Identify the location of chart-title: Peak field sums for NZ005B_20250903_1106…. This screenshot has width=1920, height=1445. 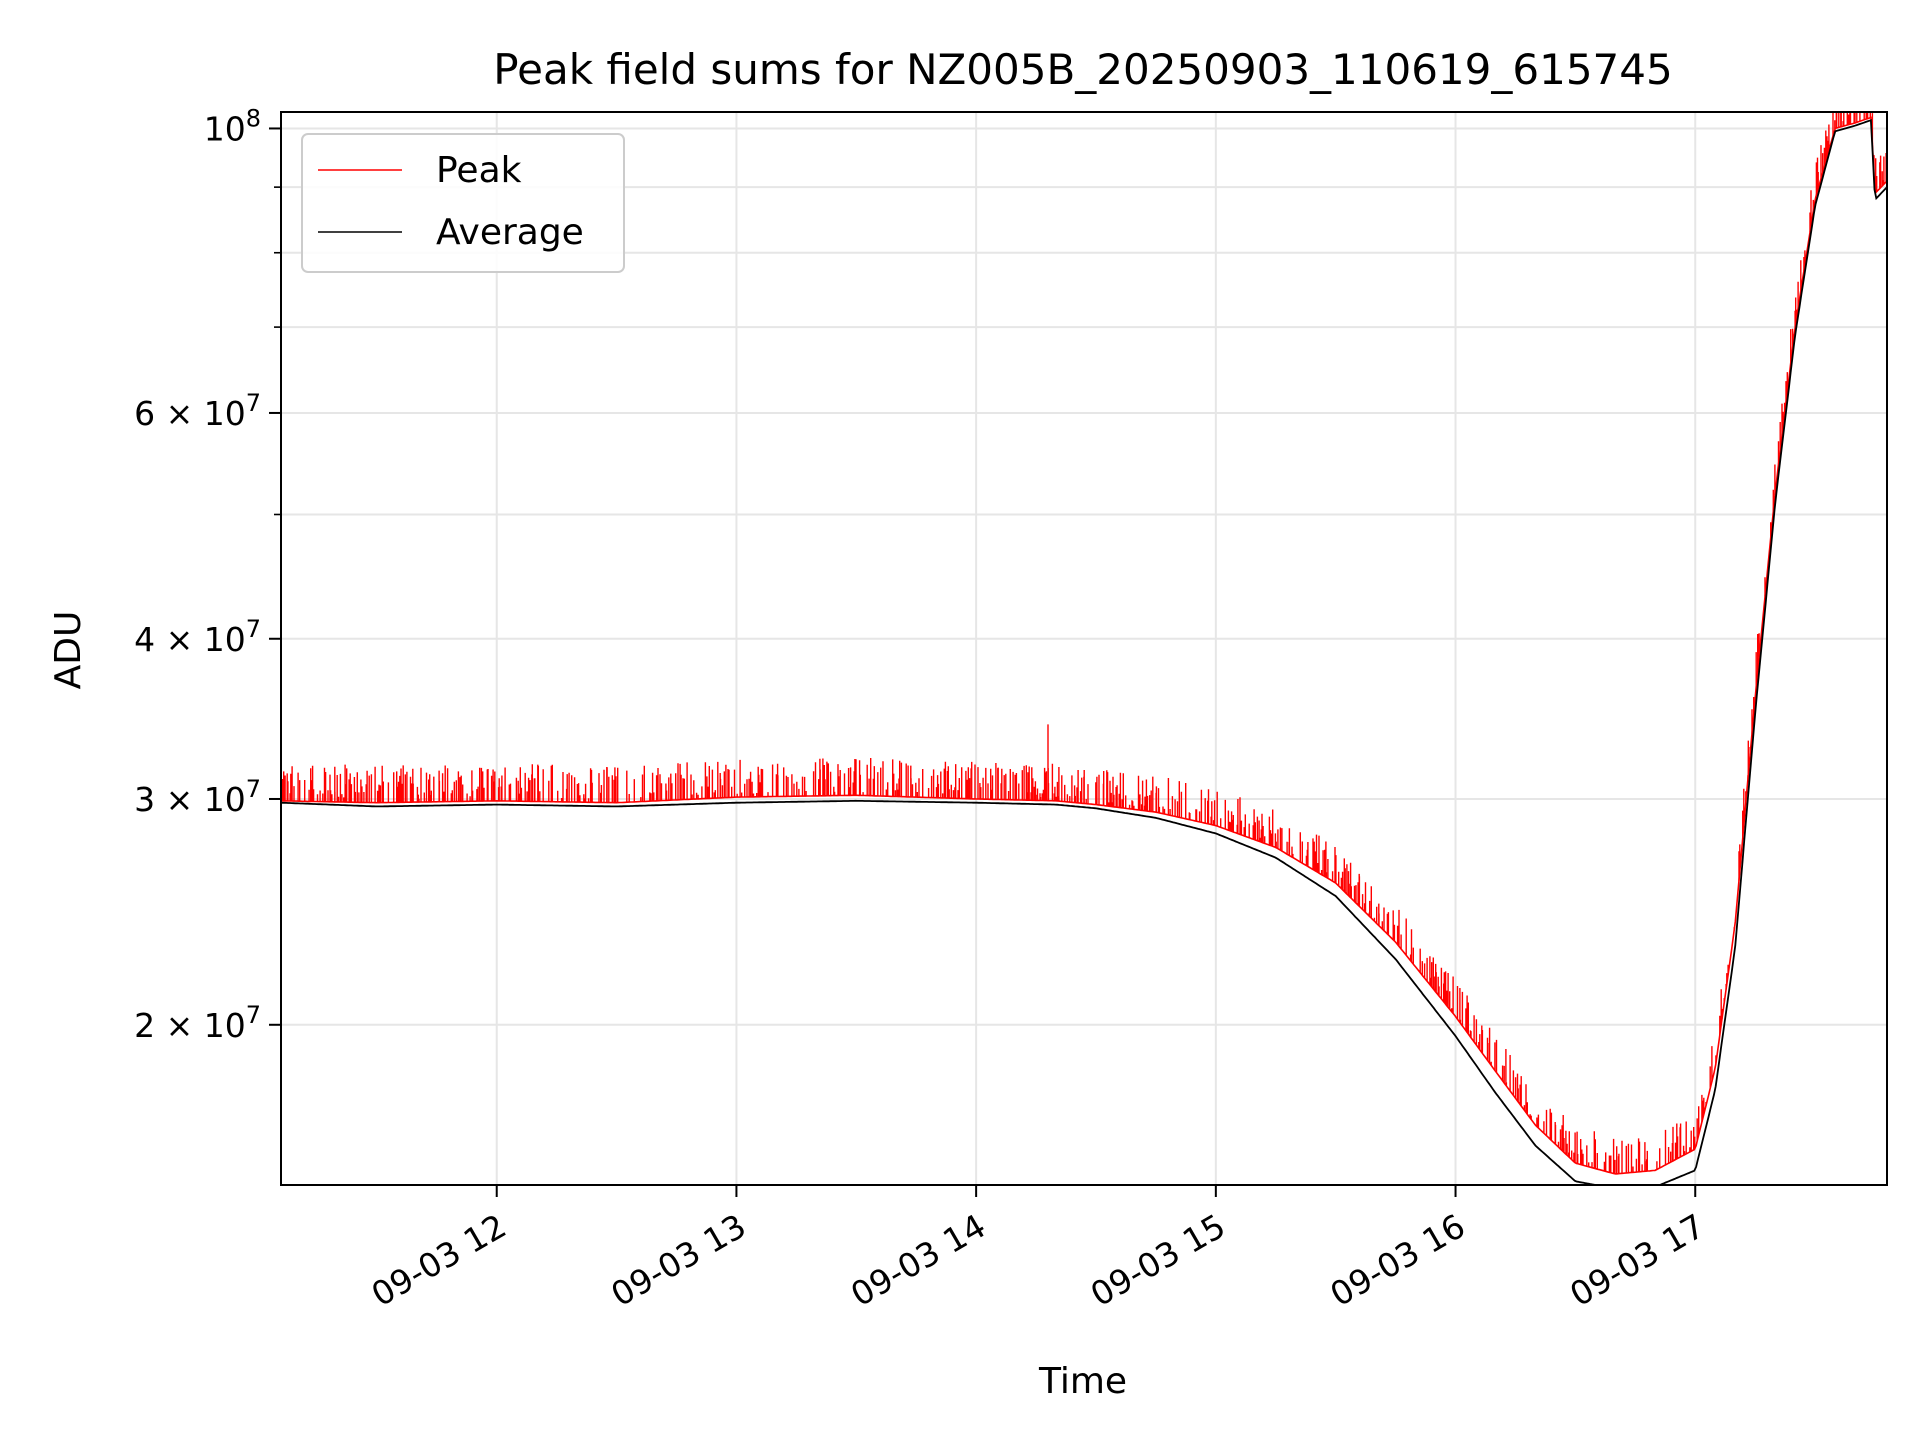
(1082, 69).